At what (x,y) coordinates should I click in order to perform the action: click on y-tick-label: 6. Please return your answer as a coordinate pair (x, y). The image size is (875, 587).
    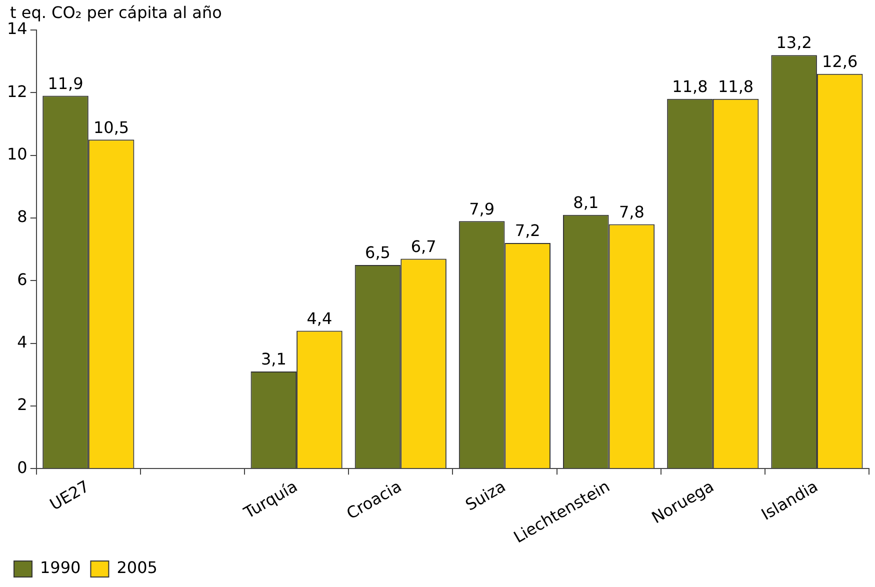
    Looking at the image, I should click on (22, 279).